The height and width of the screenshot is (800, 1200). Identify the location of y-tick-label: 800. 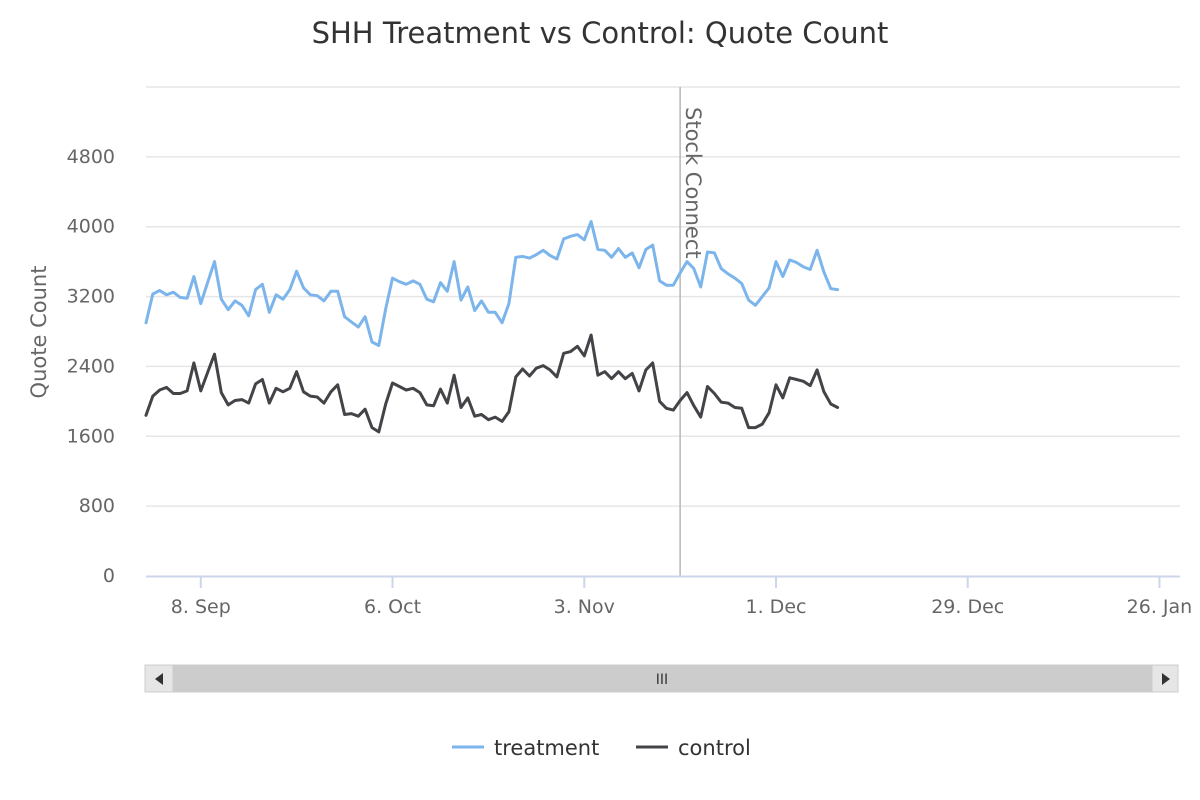
(97, 506).